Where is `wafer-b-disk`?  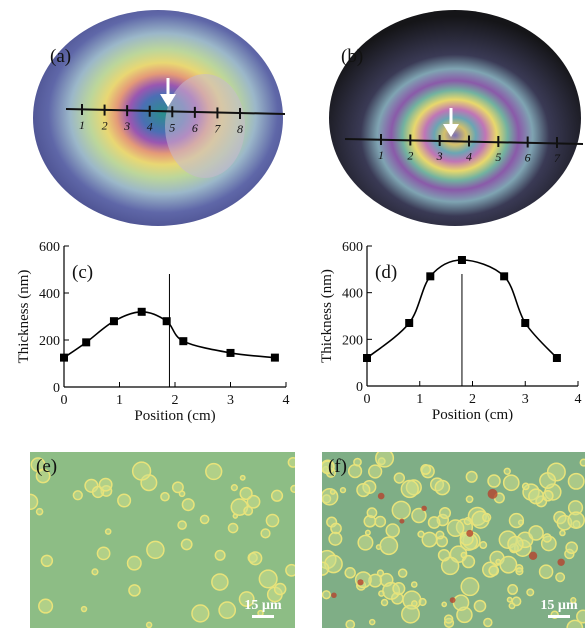
wafer-b-disk is located at coordinates (455, 118).